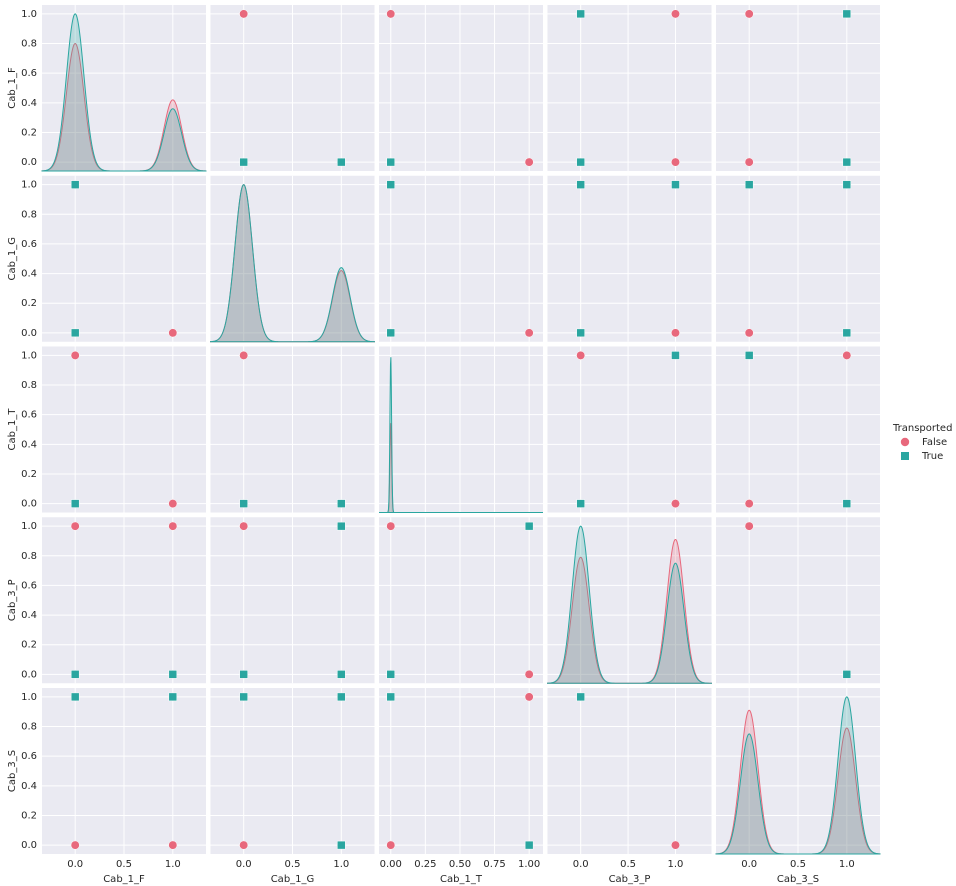 The width and height of the screenshot is (956, 886). Describe the element at coordinates (630, 879) in the screenshot. I see `x-axis-label: Cab_3_P` at that location.